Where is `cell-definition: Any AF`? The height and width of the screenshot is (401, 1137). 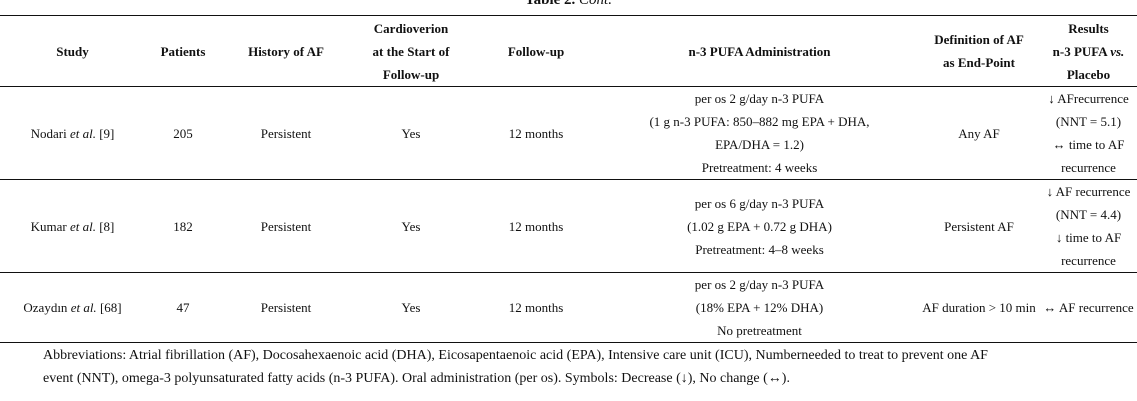
cell-definition: Any AF is located at coordinates (979, 133).